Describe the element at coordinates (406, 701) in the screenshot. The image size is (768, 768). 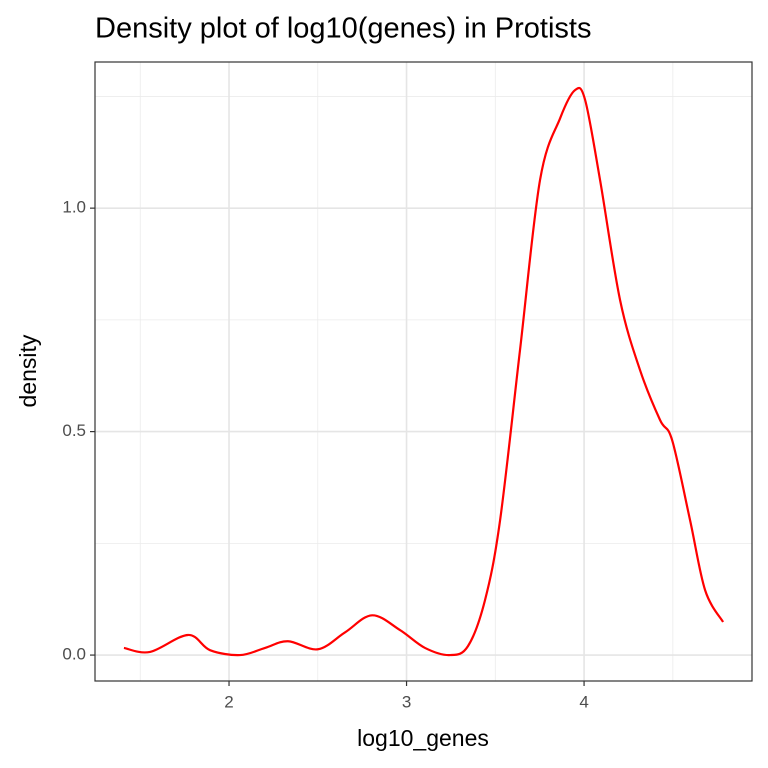
I see `x-tick-label: 3` at that location.